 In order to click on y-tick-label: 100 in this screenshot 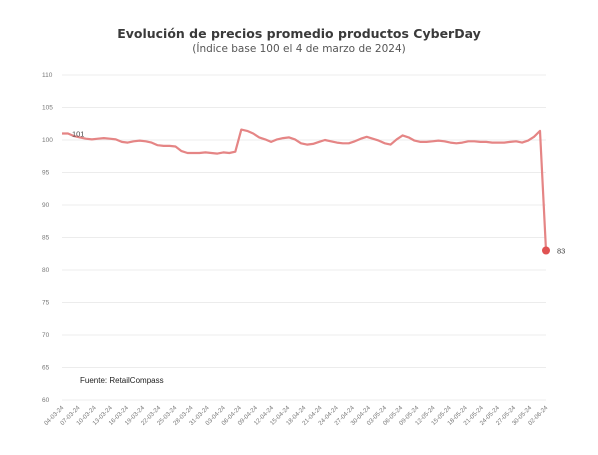, I will do `click(47, 140)`.